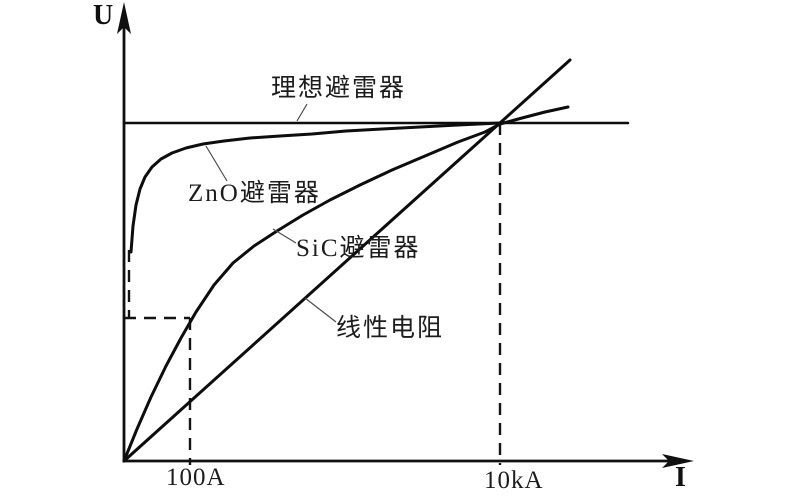  What do you see at coordinates (358, 248) in the screenshot?
I see `label-sic-arrester: SiC避雷器` at bounding box center [358, 248].